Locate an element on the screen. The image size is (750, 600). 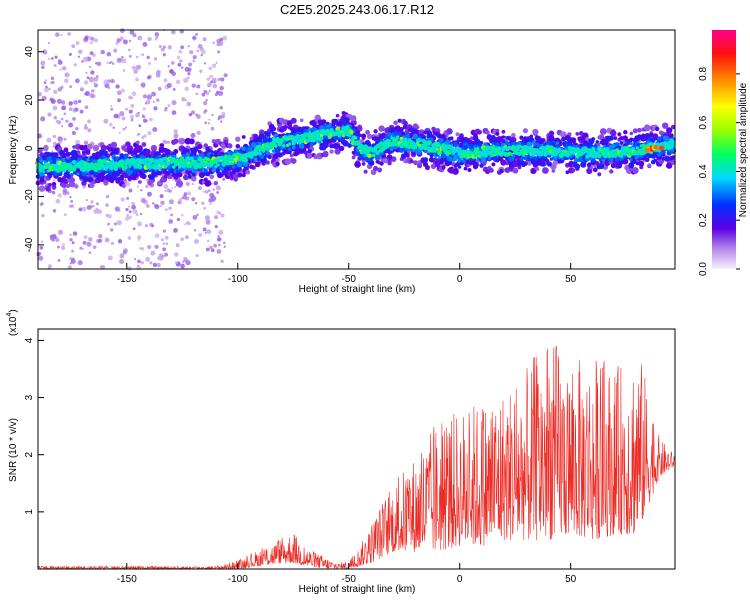
snr-y-label: SNR (10 * v/v) is located at coordinates (13, 450).